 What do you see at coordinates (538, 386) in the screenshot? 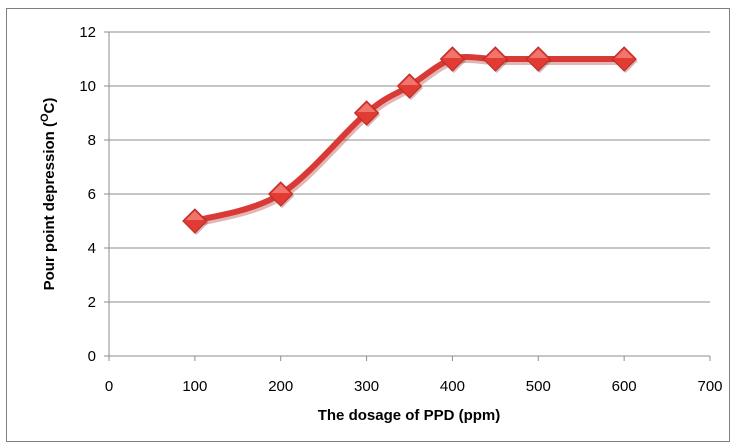
I see `x-tick-label: 500` at bounding box center [538, 386].